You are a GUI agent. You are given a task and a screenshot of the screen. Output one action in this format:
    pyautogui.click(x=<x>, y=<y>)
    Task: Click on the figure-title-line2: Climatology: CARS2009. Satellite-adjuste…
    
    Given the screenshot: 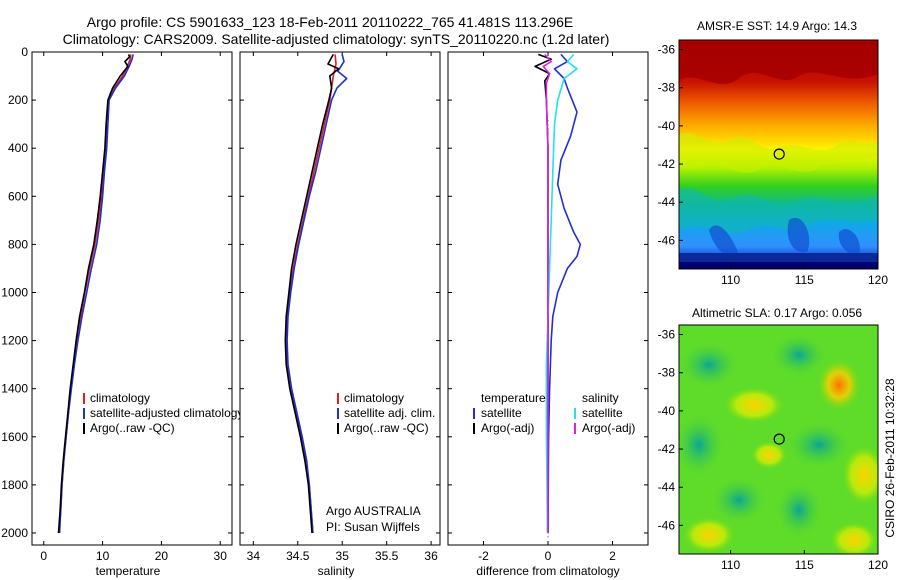 What is the action you would take?
    pyautogui.click(x=336, y=39)
    